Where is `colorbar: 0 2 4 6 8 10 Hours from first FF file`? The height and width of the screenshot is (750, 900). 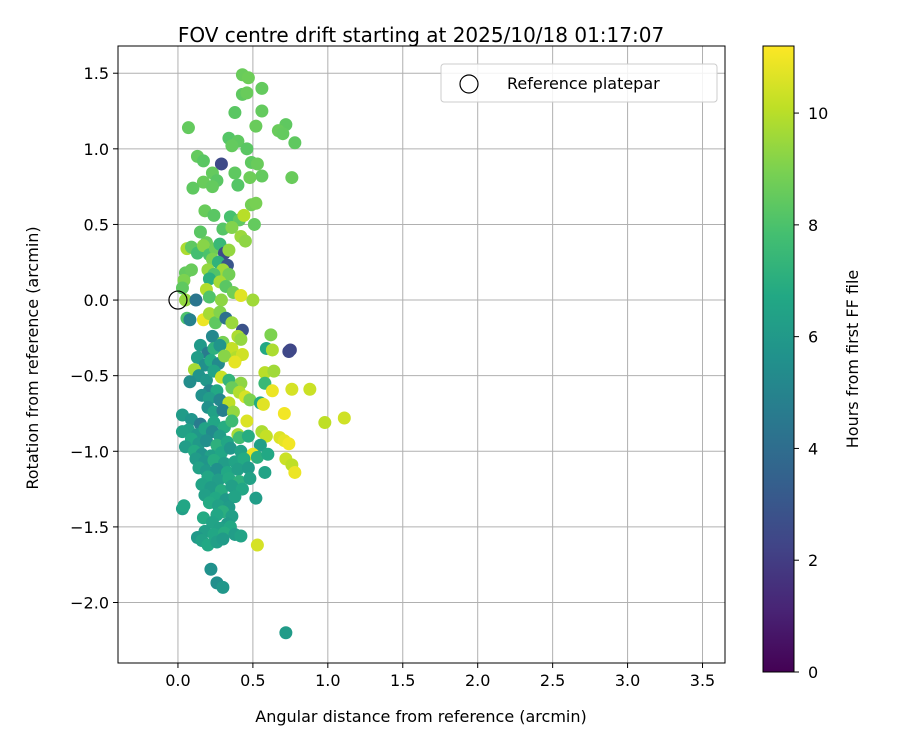
colorbar: 0 2 4 6 8 10 Hours from first FF file is located at coordinates (812, 363).